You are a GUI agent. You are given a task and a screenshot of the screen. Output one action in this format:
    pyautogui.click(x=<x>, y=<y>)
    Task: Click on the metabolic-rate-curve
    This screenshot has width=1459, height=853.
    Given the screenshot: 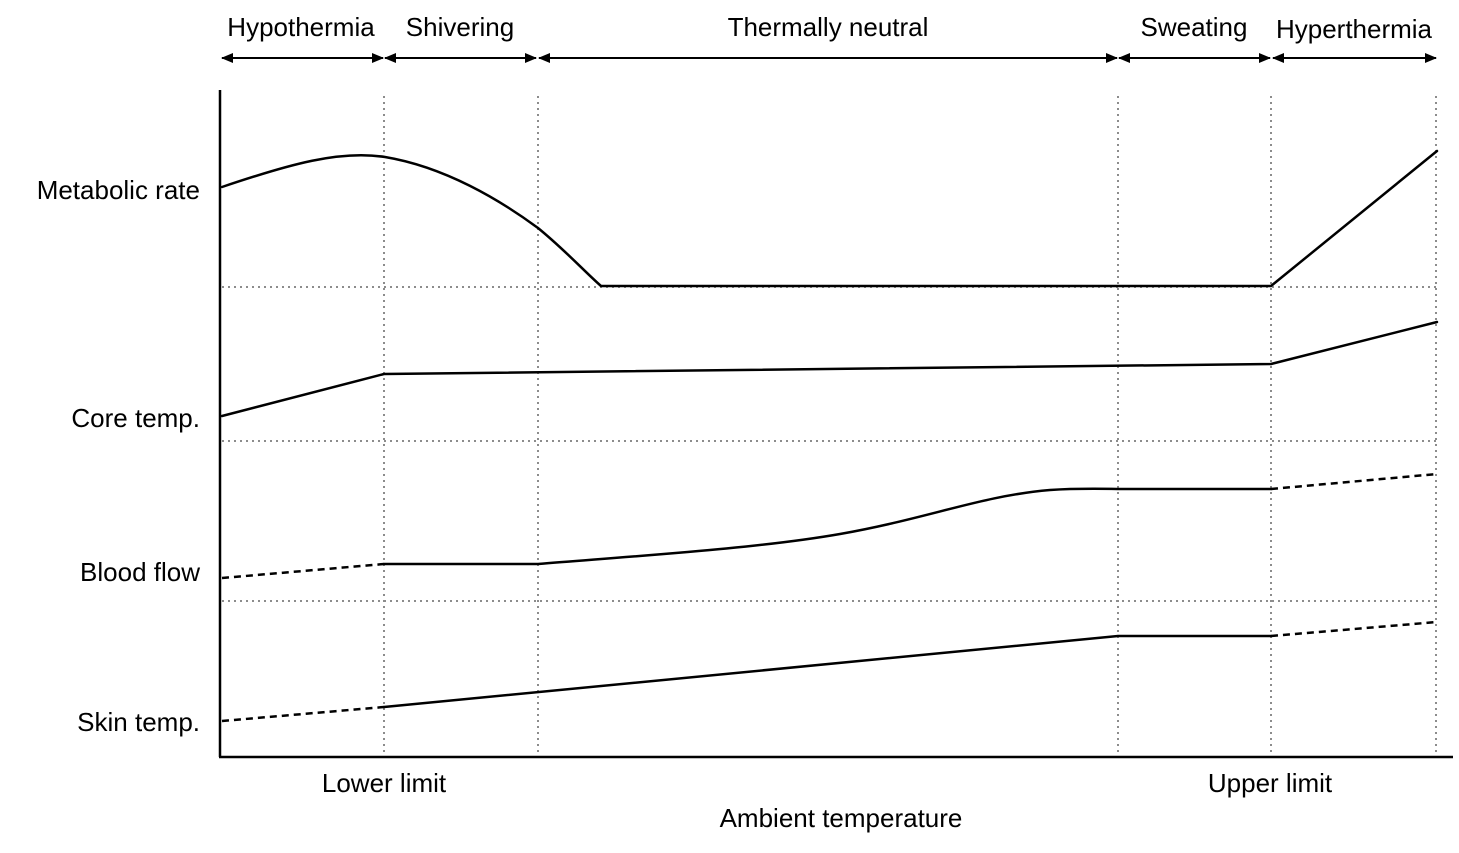 What is the action you would take?
    pyautogui.click(x=829, y=218)
    